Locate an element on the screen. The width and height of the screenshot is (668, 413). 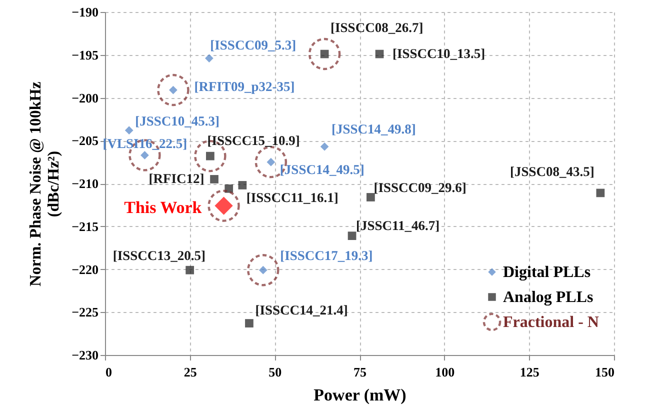
x-tick-label: 25 is located at coordinates (191, 372).